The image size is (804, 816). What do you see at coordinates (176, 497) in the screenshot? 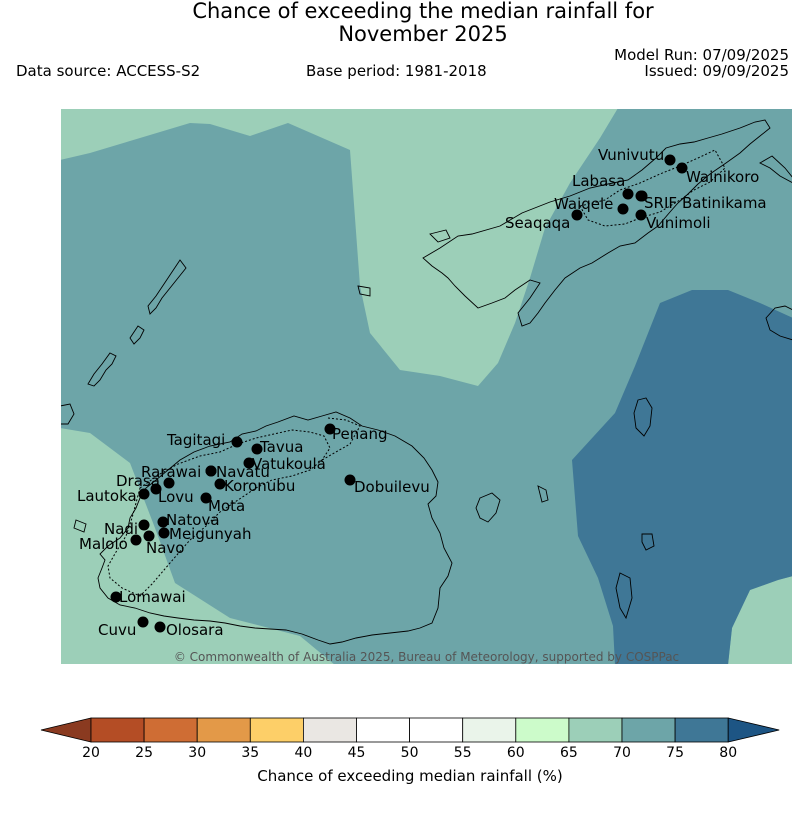
I see `station-label-lovu: Lovu` at bounding box center [176, 497].